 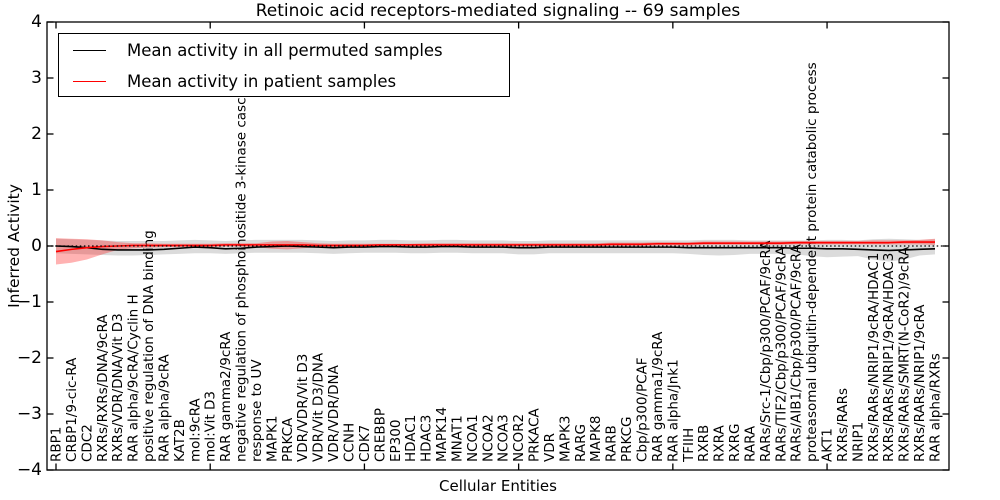 I want to click on x-category-label: CDK7, so click(x=365, y=443).